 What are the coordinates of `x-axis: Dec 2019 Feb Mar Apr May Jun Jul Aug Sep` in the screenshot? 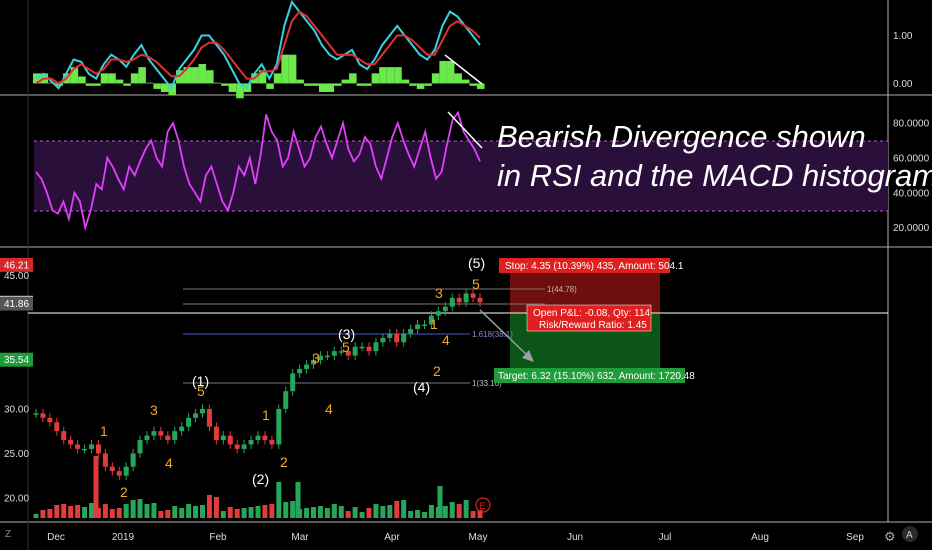 It's located at (455, 537).